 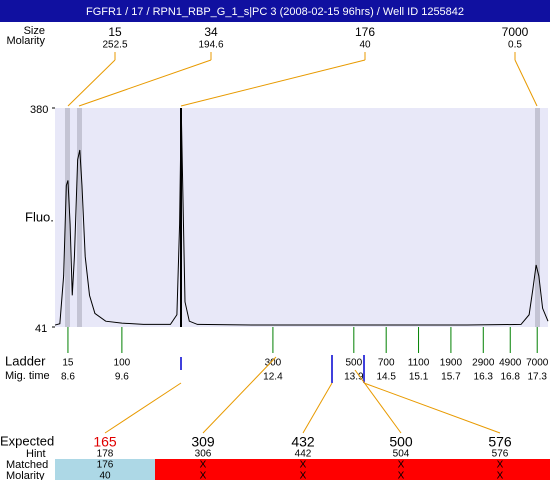 I want to click on matched-label: Matched, so click(x=27, y=465).